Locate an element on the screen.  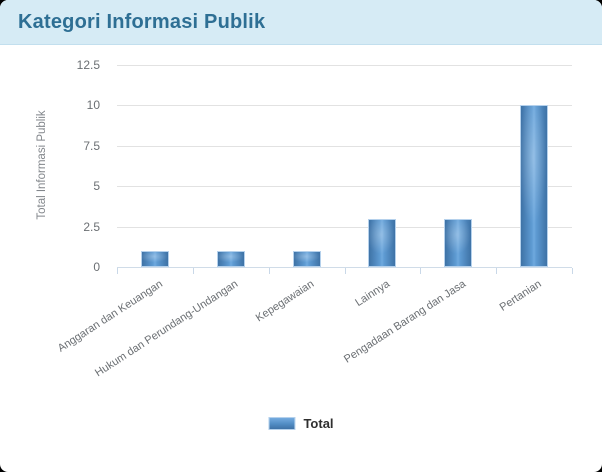
y-tick-label: 7.5 is located at coordinates (91, 145).